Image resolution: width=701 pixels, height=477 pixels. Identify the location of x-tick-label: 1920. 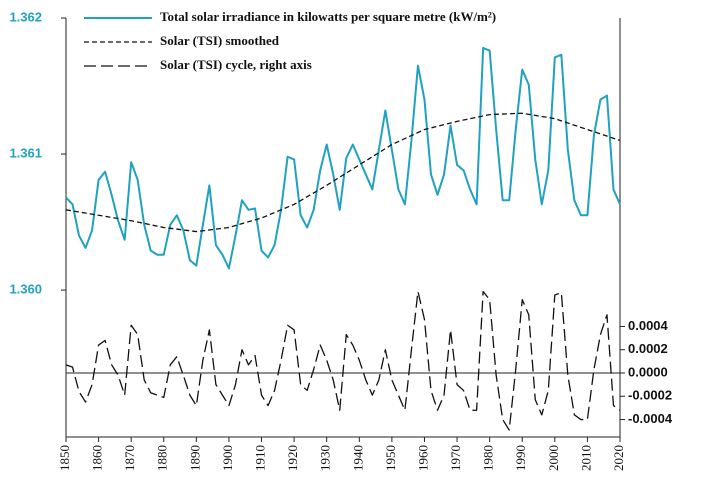
(292, 458).